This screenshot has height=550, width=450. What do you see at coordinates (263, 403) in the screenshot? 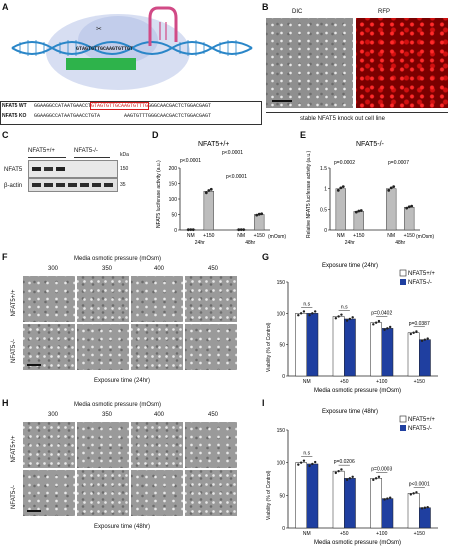
I see `panel-label-i: I` at bounding box center [263, 403].